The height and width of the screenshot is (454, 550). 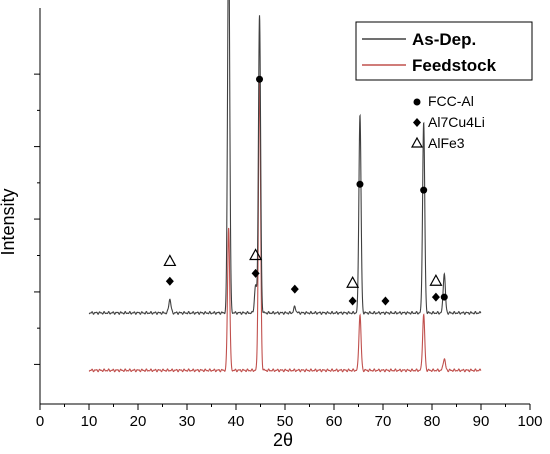 What do you see at coordinates (9, 221) in the screenshot?
I see `y-axis-label: Intensity` at bounding box center [9, 221].